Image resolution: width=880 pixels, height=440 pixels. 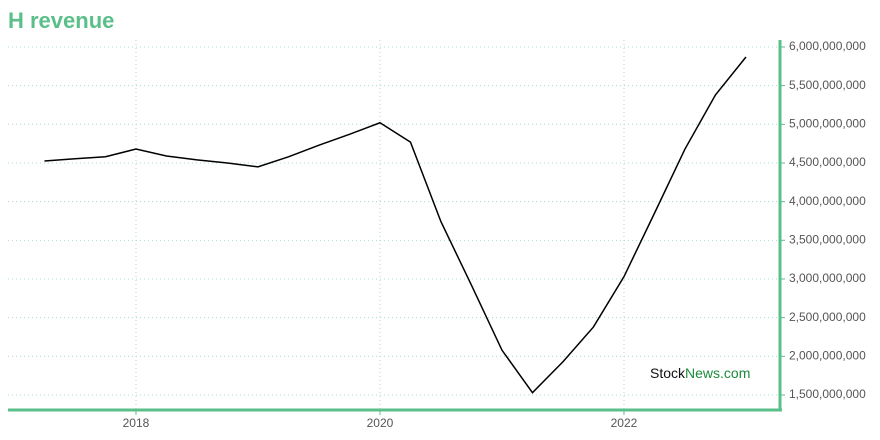 I want to click on watermark: StockNews.com, so click(x=700, y=373).